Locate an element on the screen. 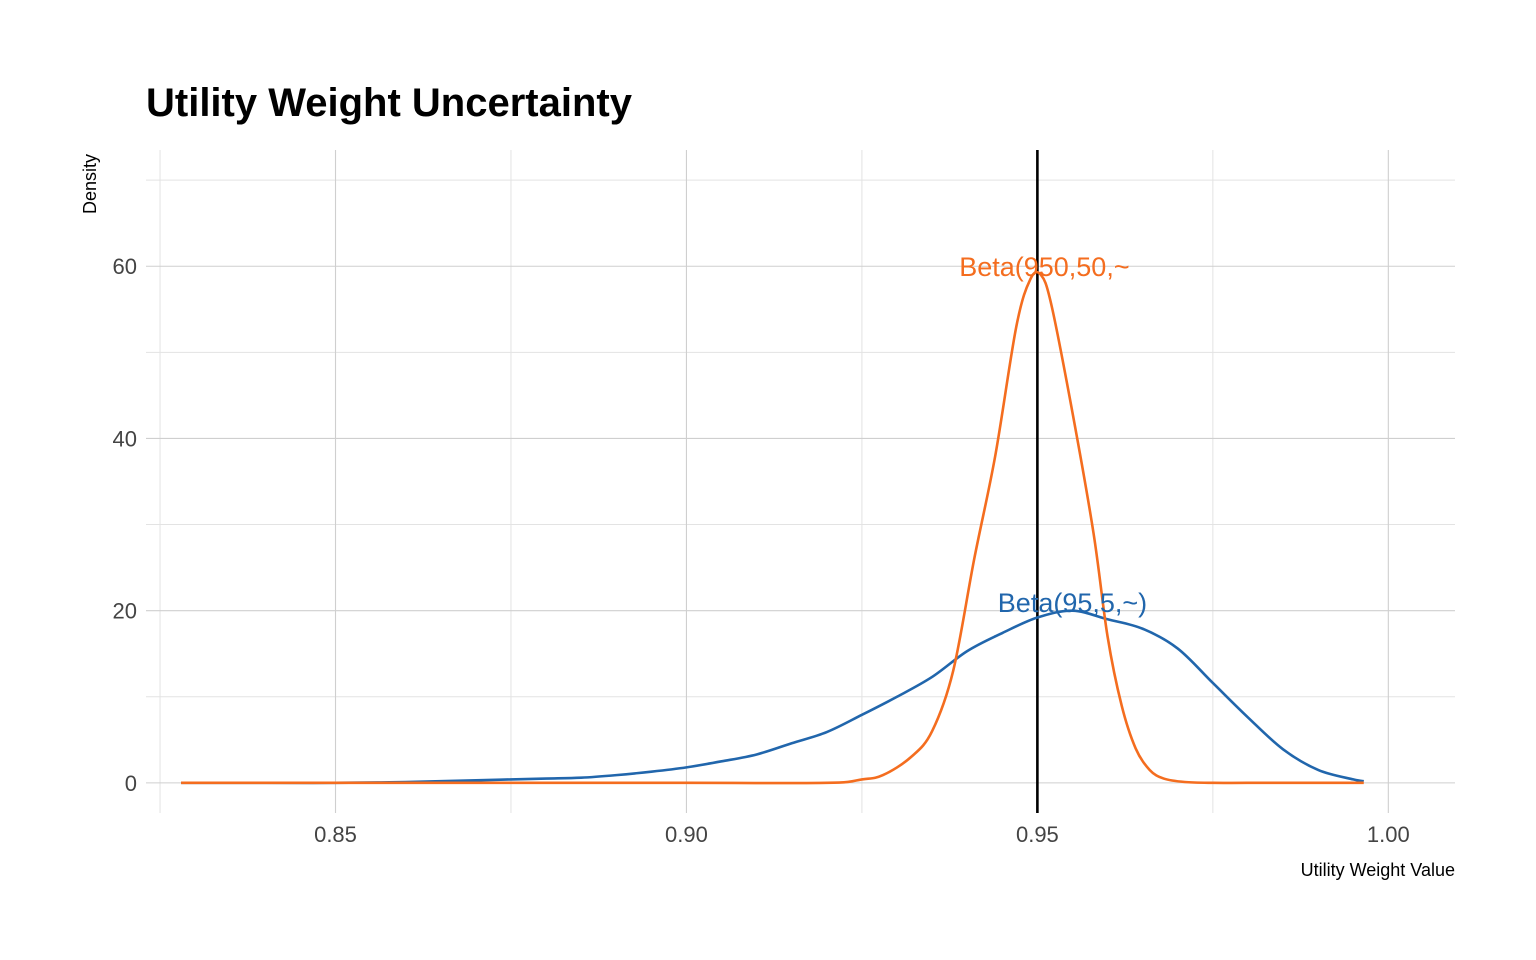 This screenshot has width=1536, height=960. y-tick-labels: 0 20 40 60 is located at coordinates (125, 525).